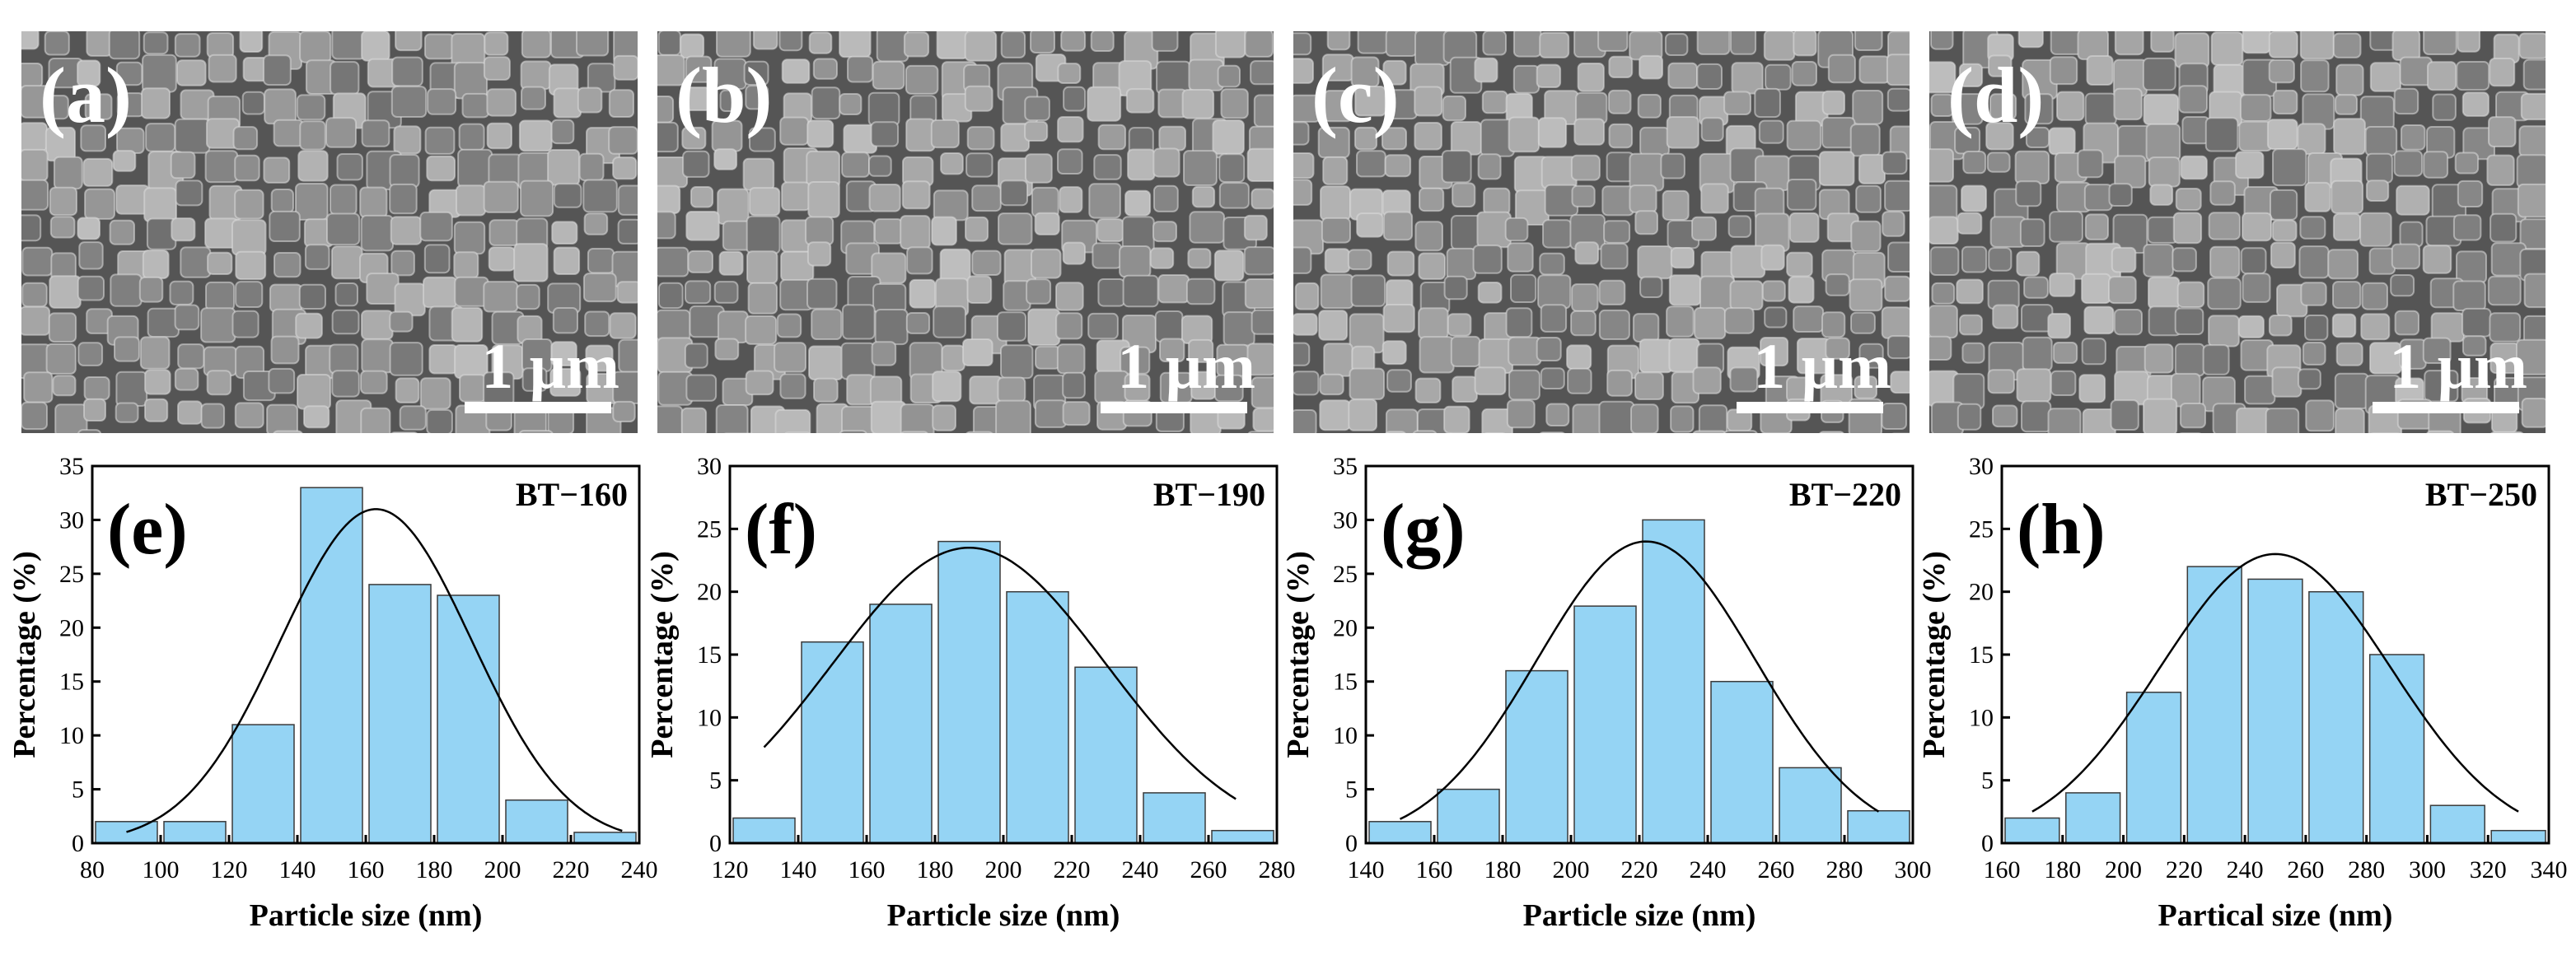  What do you see at coordinates (2237, 232) in the screenshot?
I see `sem-image-d: (d) 1 μm` at bounding box center [2237, 232].